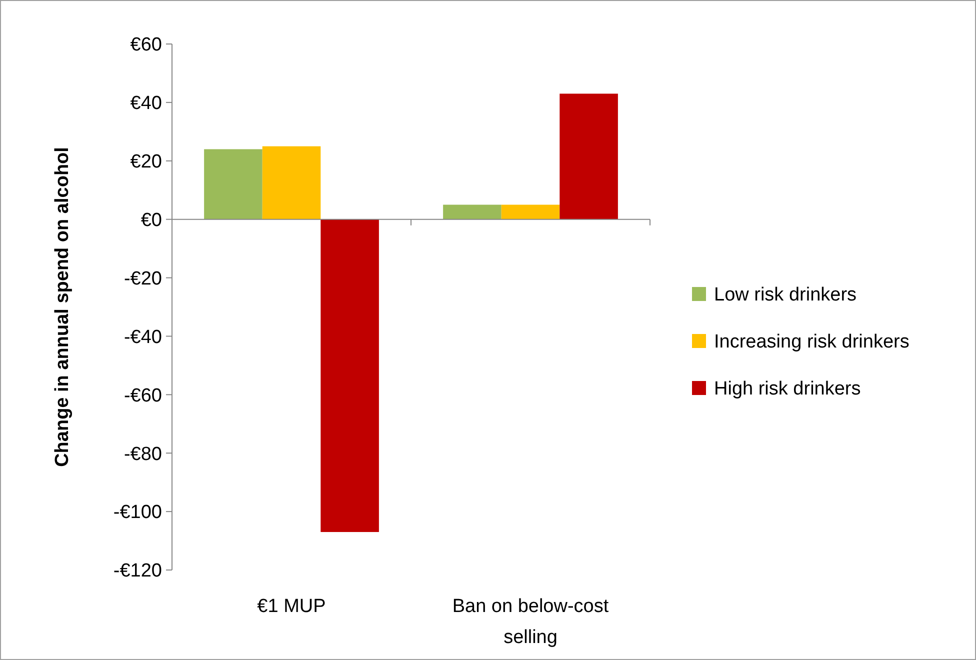  I want to click on y-tick-label: €0, so click(151, 220).